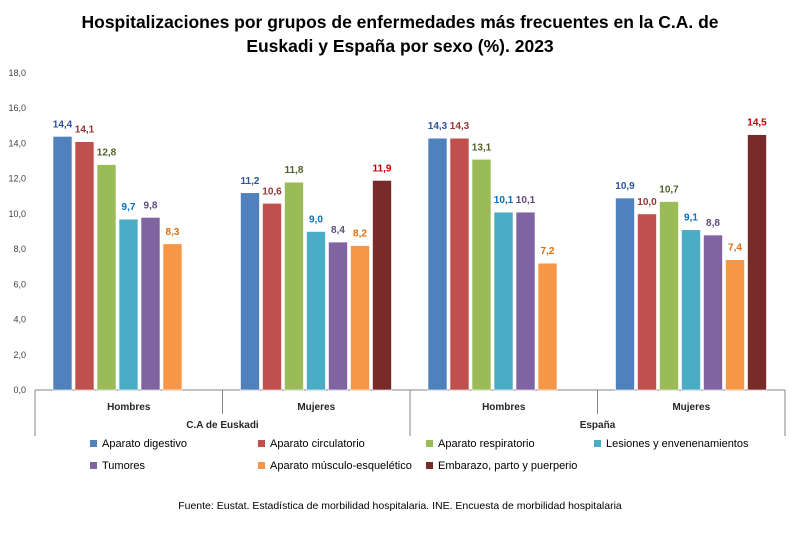  Describe the element at coordinates (400, 46) in the screenshot. I see `title-line-2: Euskadi y España por sexo (%). 2023` at that location.